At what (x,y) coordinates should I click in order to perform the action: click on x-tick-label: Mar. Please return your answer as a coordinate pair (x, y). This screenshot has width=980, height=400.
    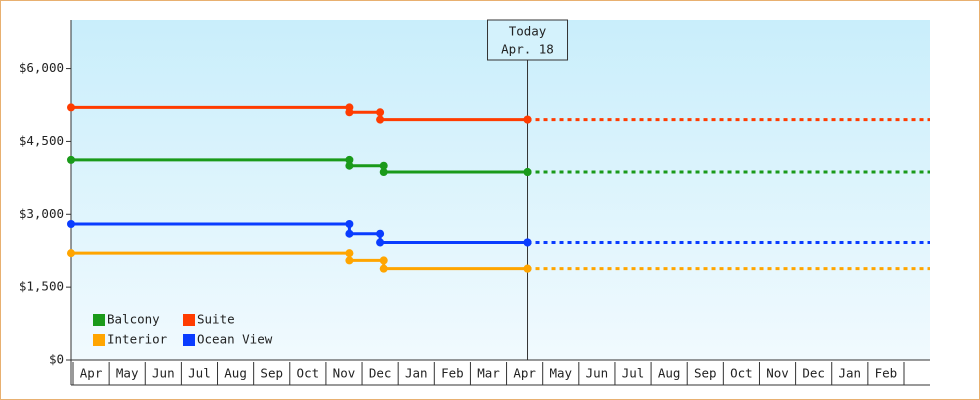
    Looking at the image, I should click on (488, 373).